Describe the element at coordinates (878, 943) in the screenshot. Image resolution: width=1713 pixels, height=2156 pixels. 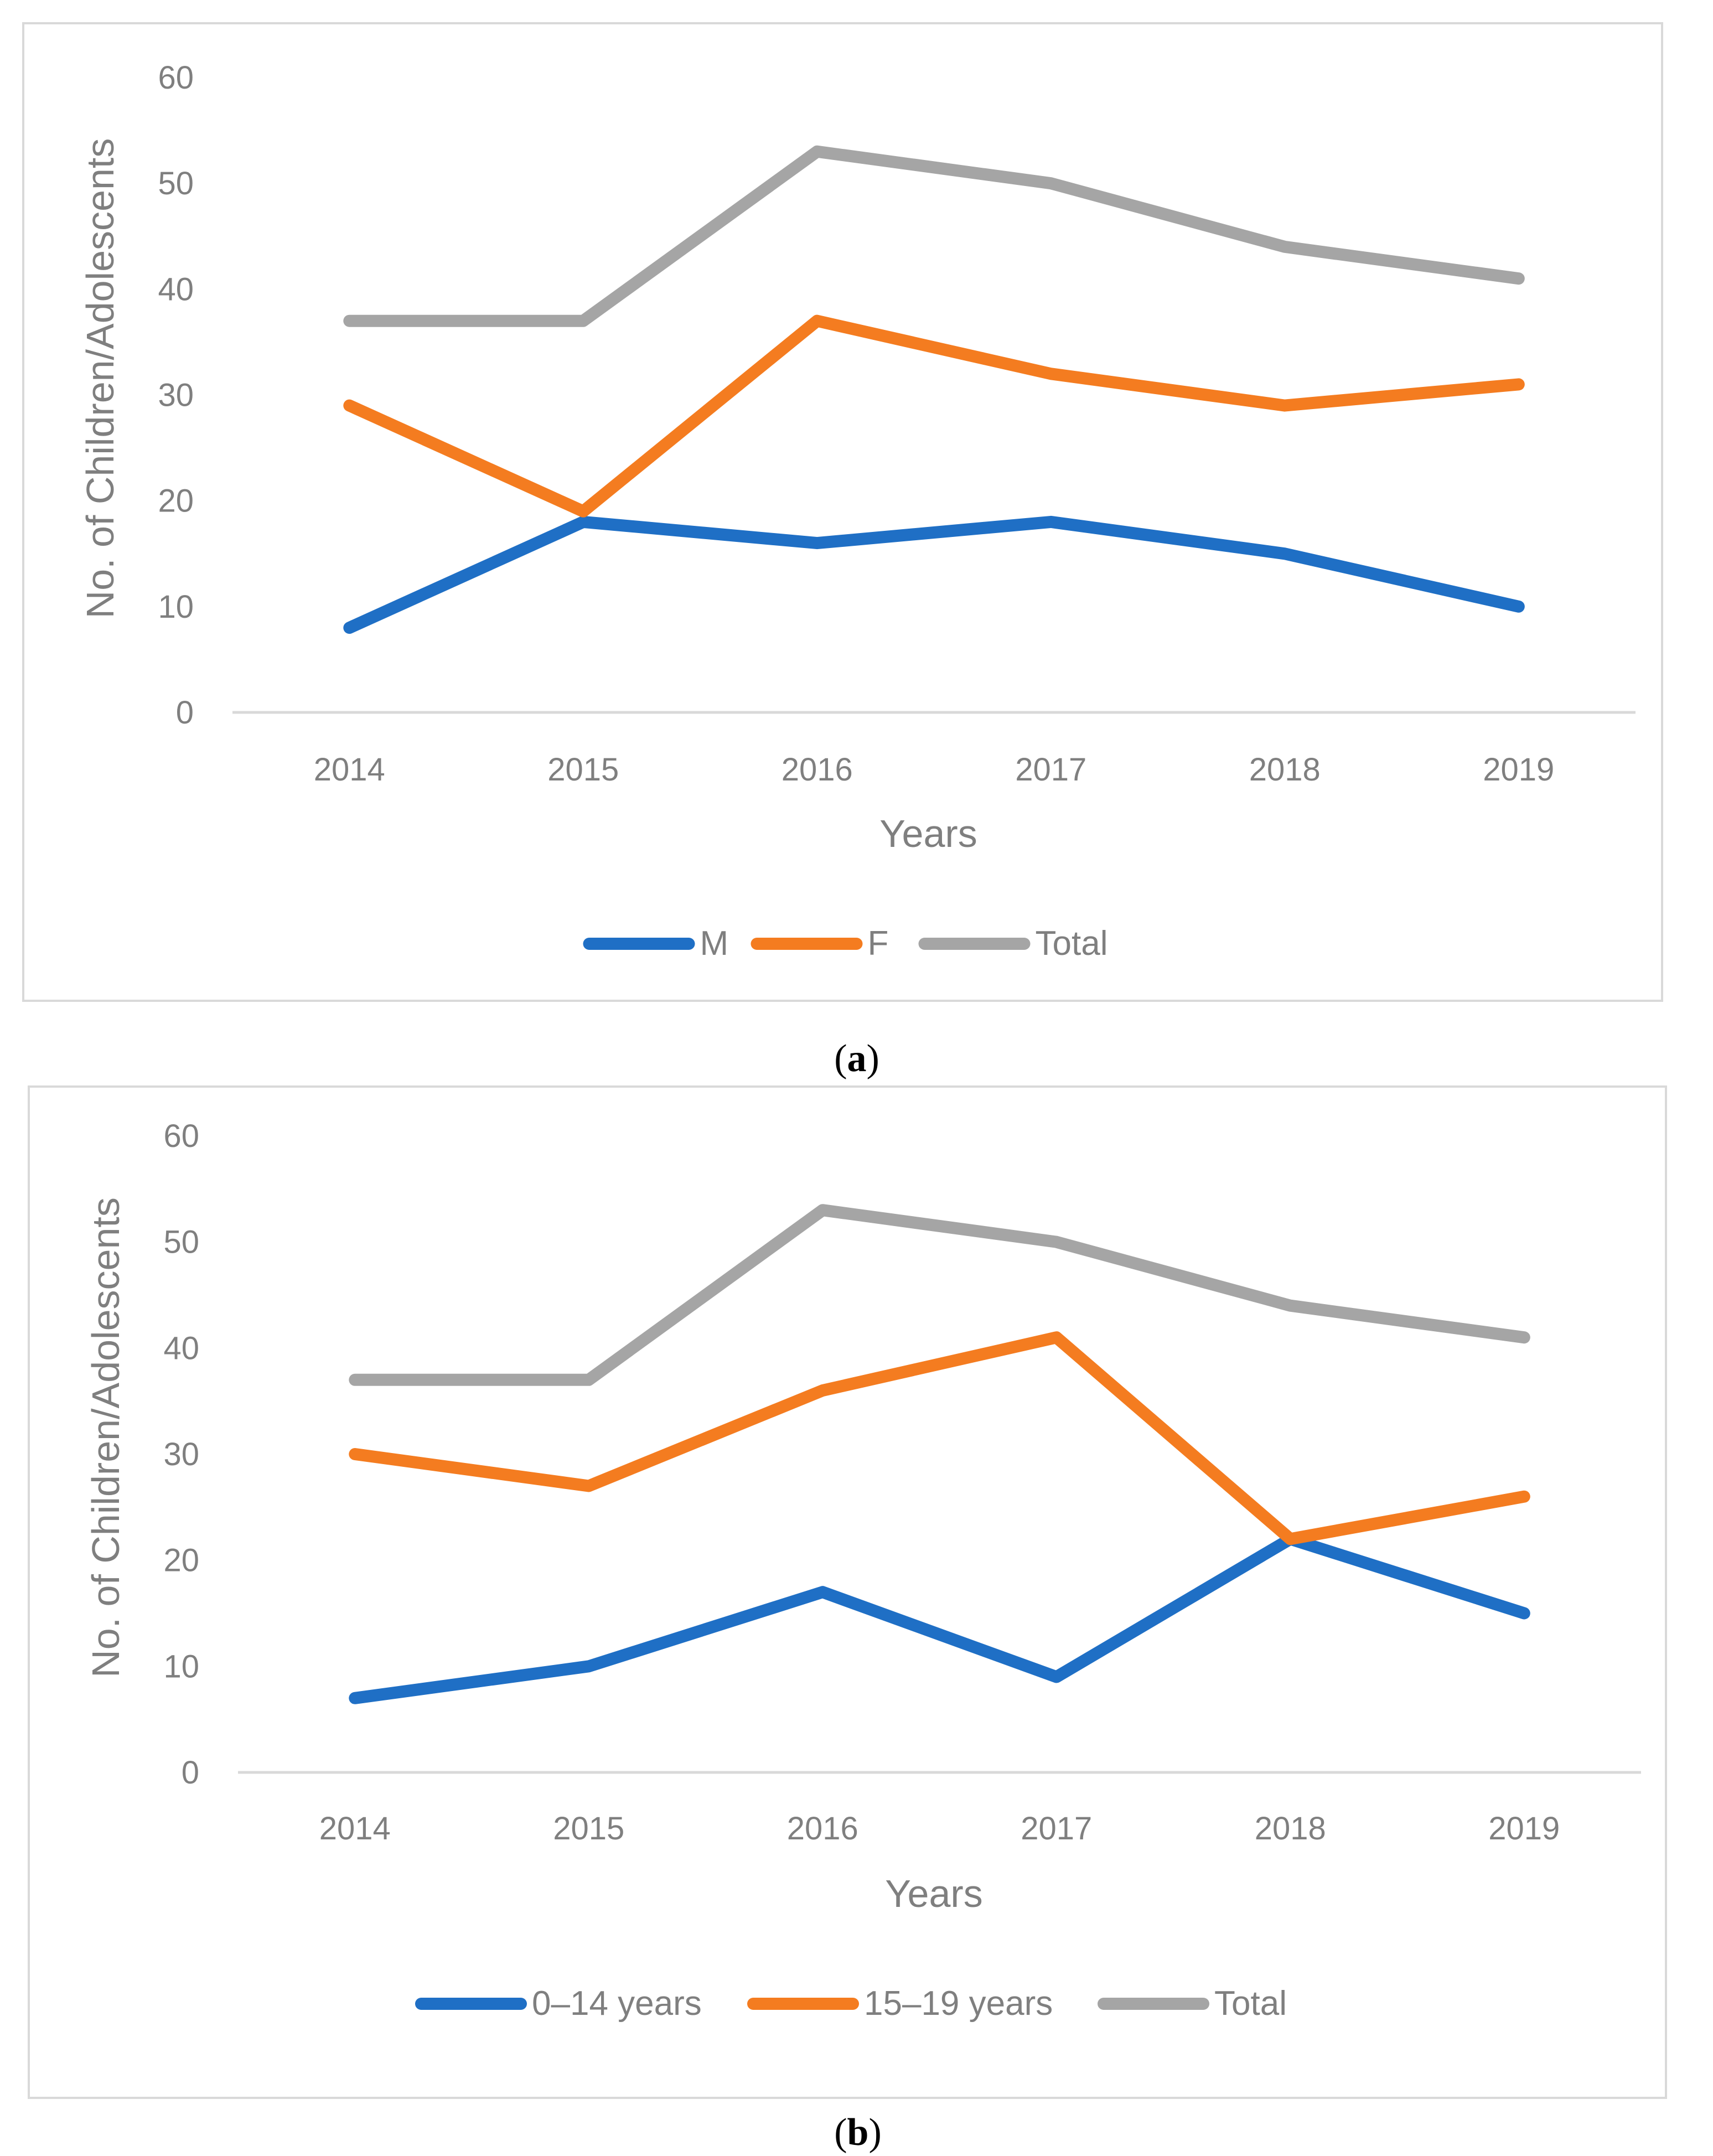
I see `legend-label: F` at that location.